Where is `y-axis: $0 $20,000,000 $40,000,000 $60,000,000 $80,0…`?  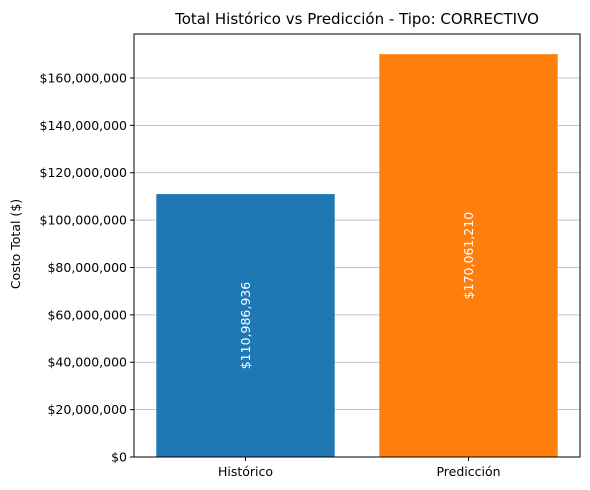 y-axis: $0 $20,000,000 $40,000,000 $60,000,000 $80,0… is located at coordinates (87, 267).